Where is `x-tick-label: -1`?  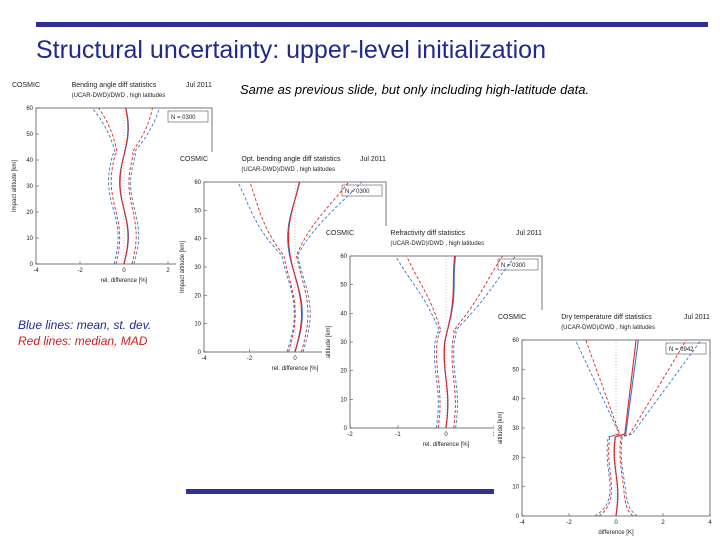
x-tick-label: -1 is located at coordinates (398, 435).